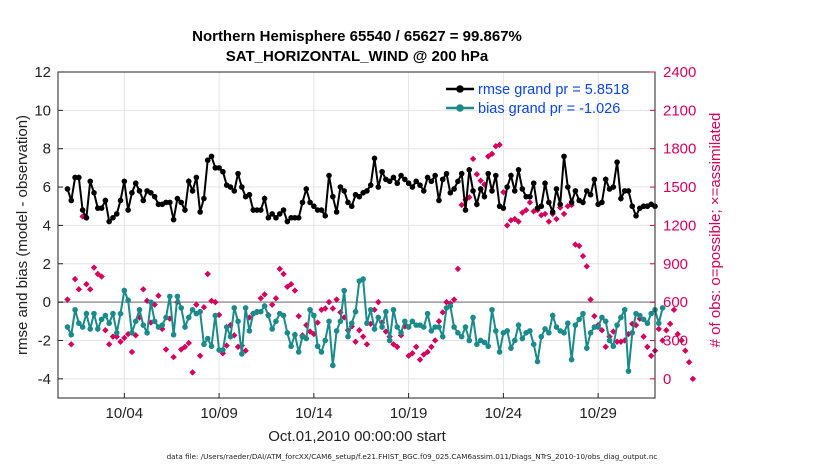 This screenshot has width=830, height=470. What do you see at coordinates (679, 149) in the screenshot?
I see `y-right-tick-label: 1800` at bounding box center [679, 149].